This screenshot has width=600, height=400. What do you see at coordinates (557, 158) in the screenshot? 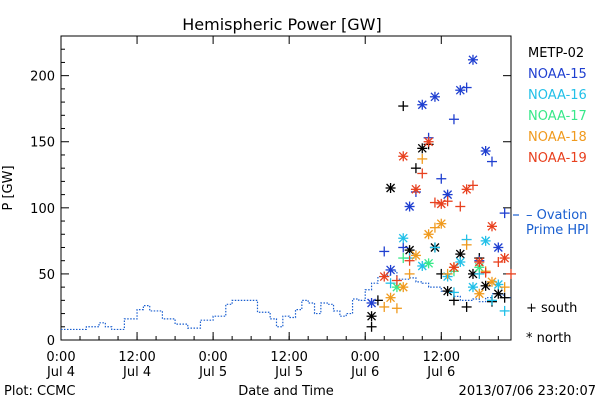
I see `legend-entry: NOAA-19` at bounding box center [557, 158].